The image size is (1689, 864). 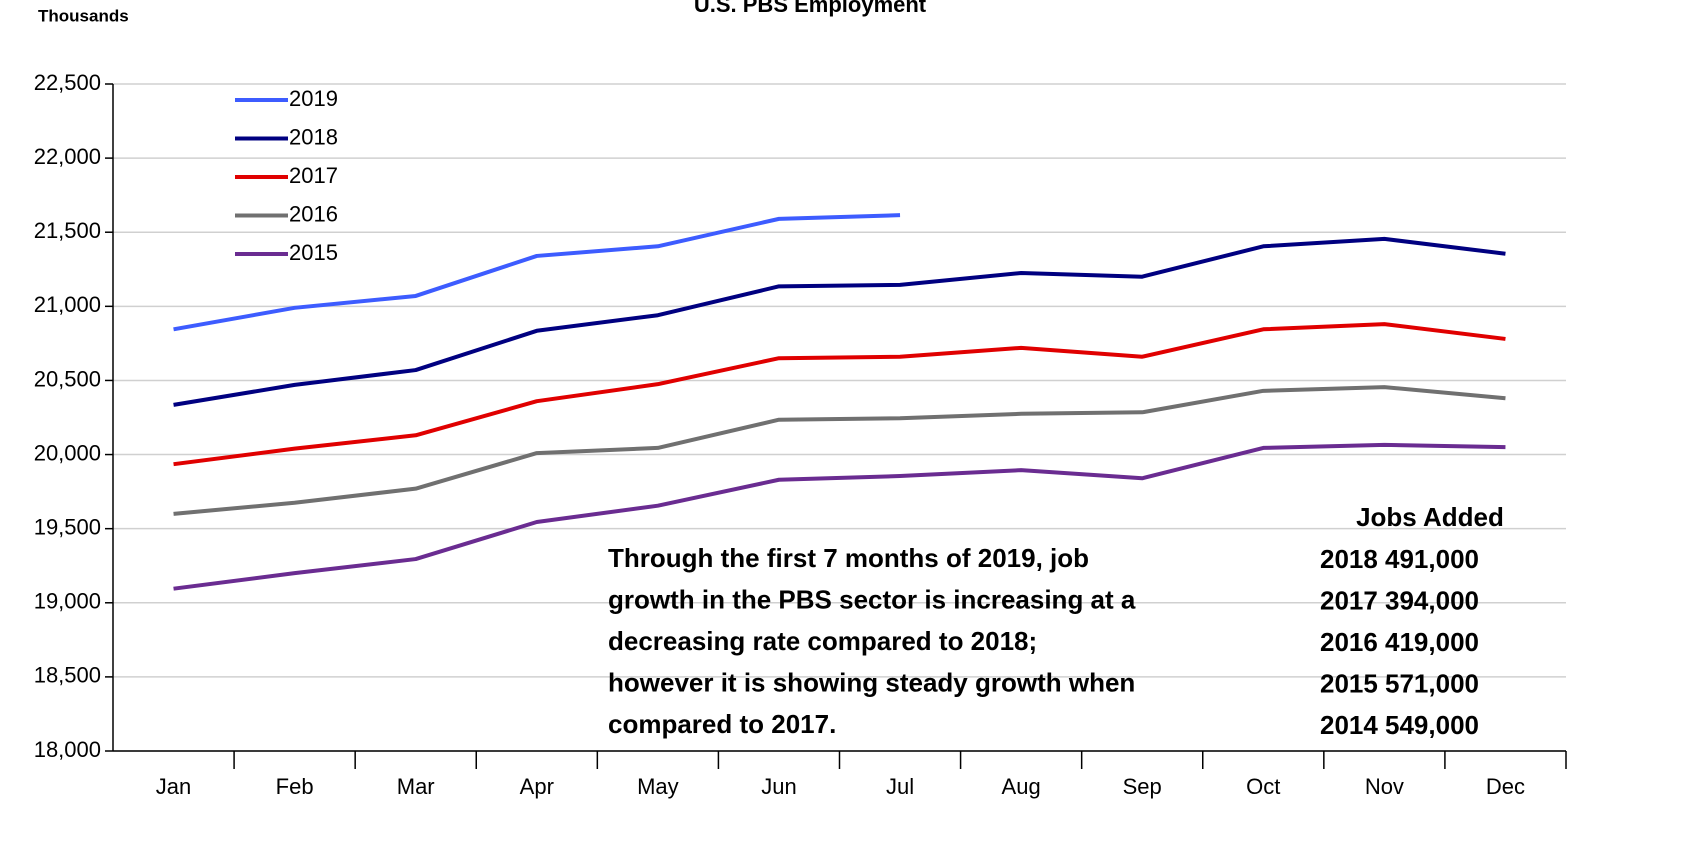 What do you see at coordinates (1432, 559) in the screenshot?
I see `jobs-added-value: 491,000` at bounding box center [1432, 559].